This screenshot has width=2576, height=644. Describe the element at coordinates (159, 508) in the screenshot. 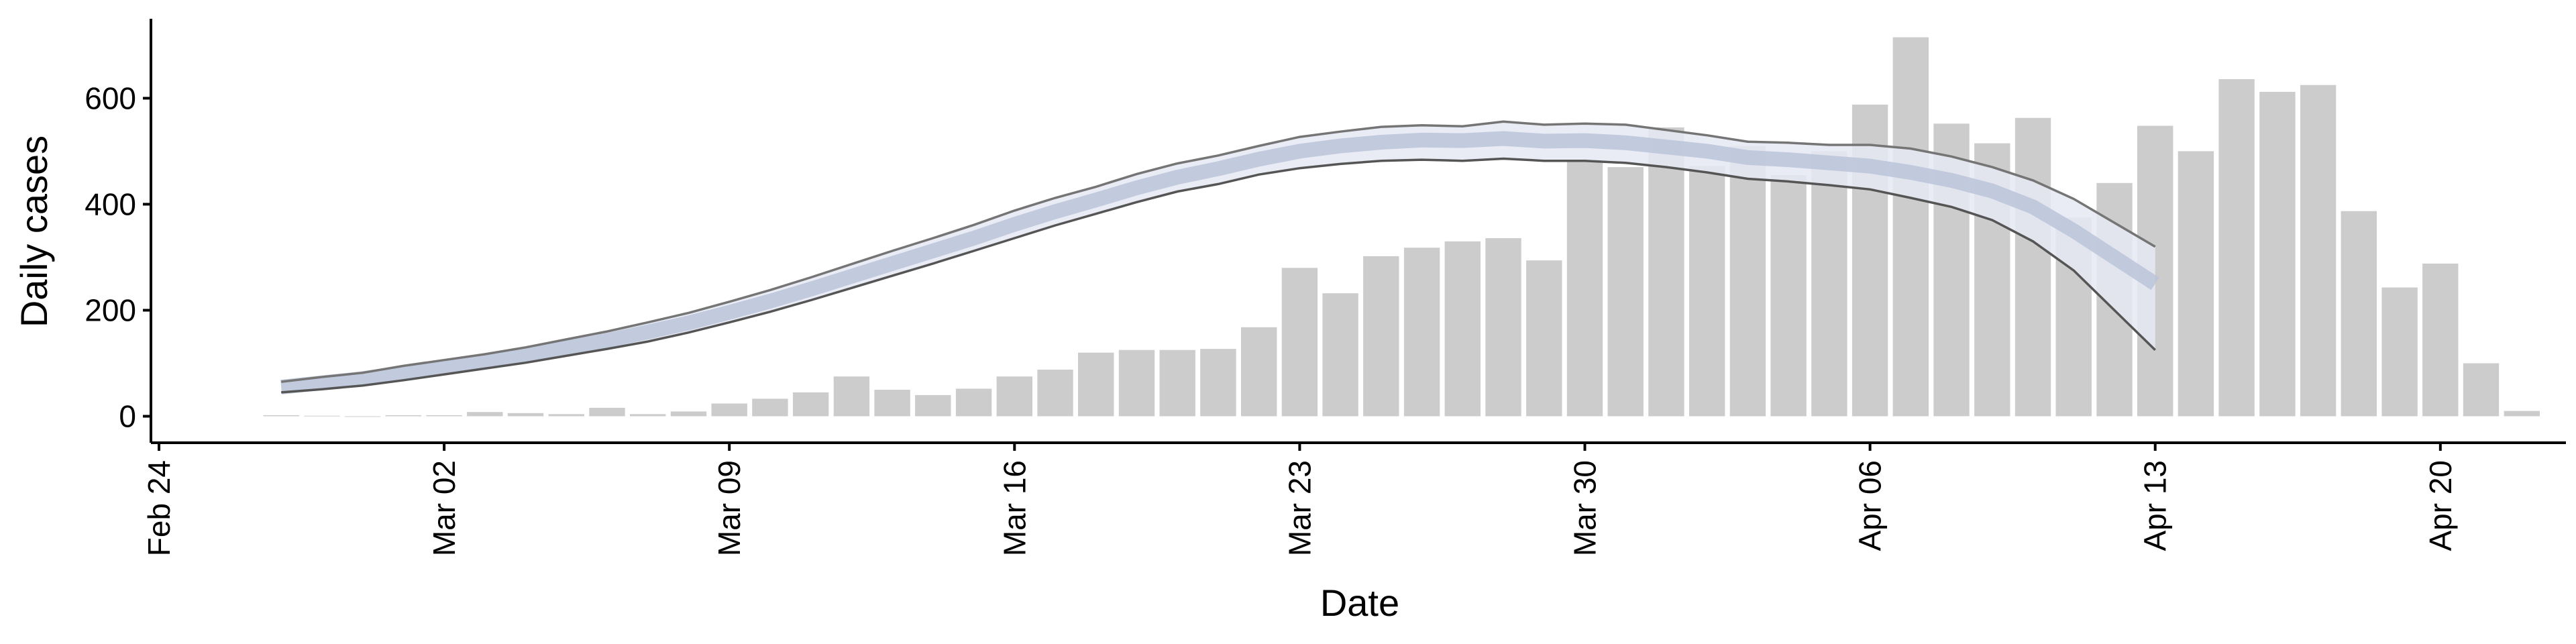

I see `x-tick-label-2020-02-24: Feb 24` at that location.